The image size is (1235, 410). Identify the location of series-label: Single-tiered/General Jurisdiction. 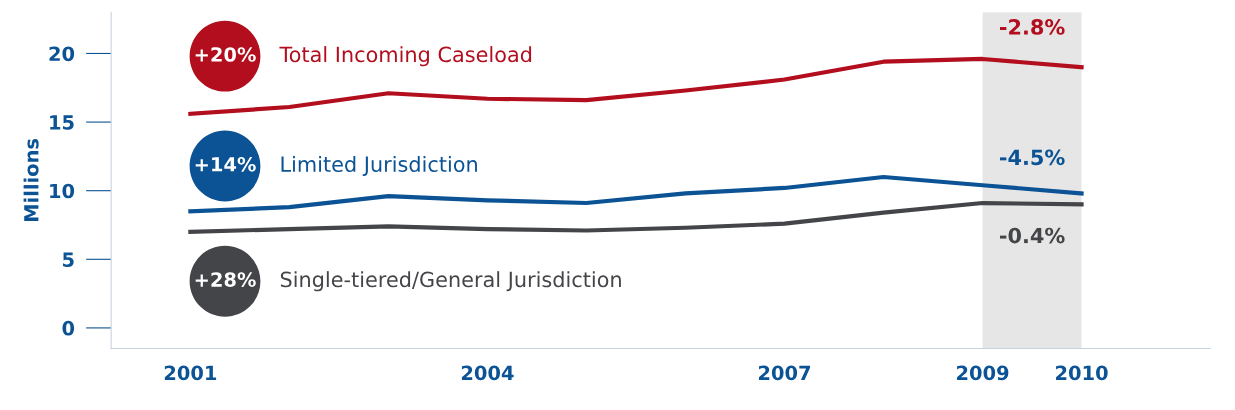
(450, 281).